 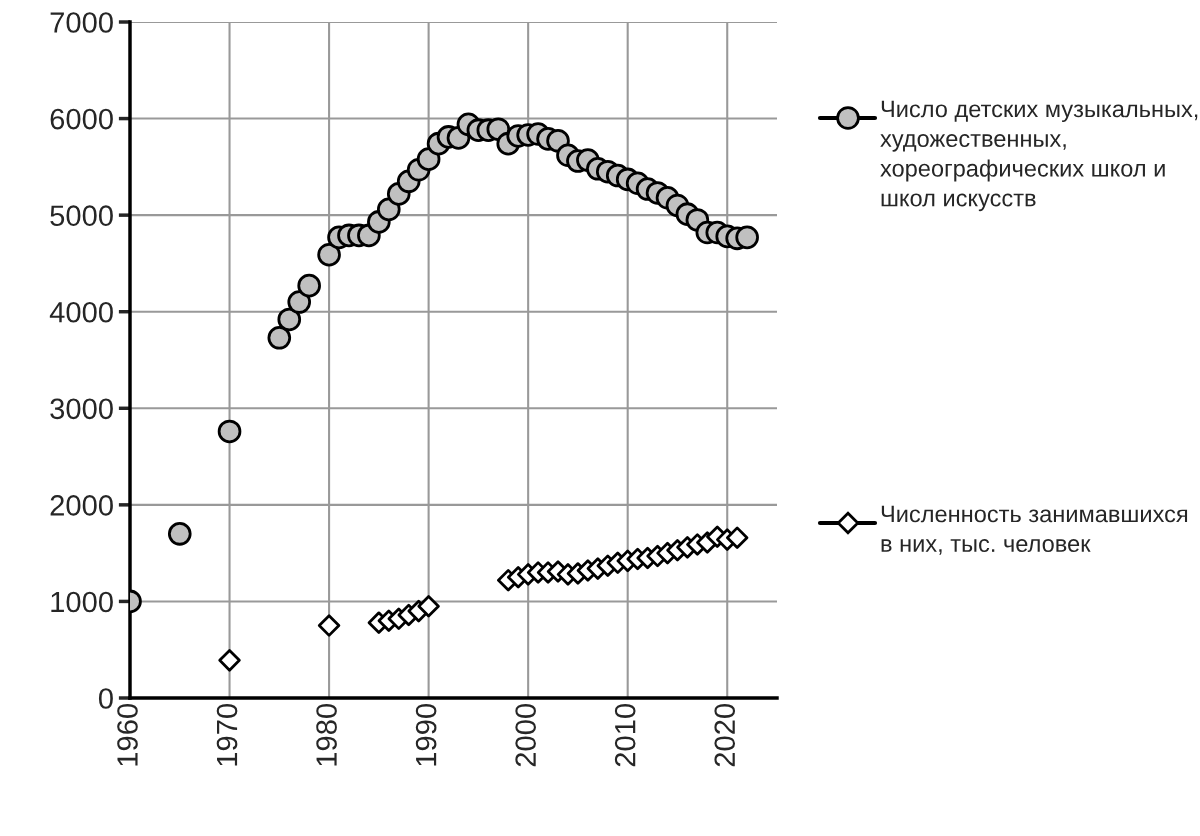 What do you see at coordinates (105, 698) in the screenshot?
I see `y-tick-label: 0` at bounding box center [105, 698].